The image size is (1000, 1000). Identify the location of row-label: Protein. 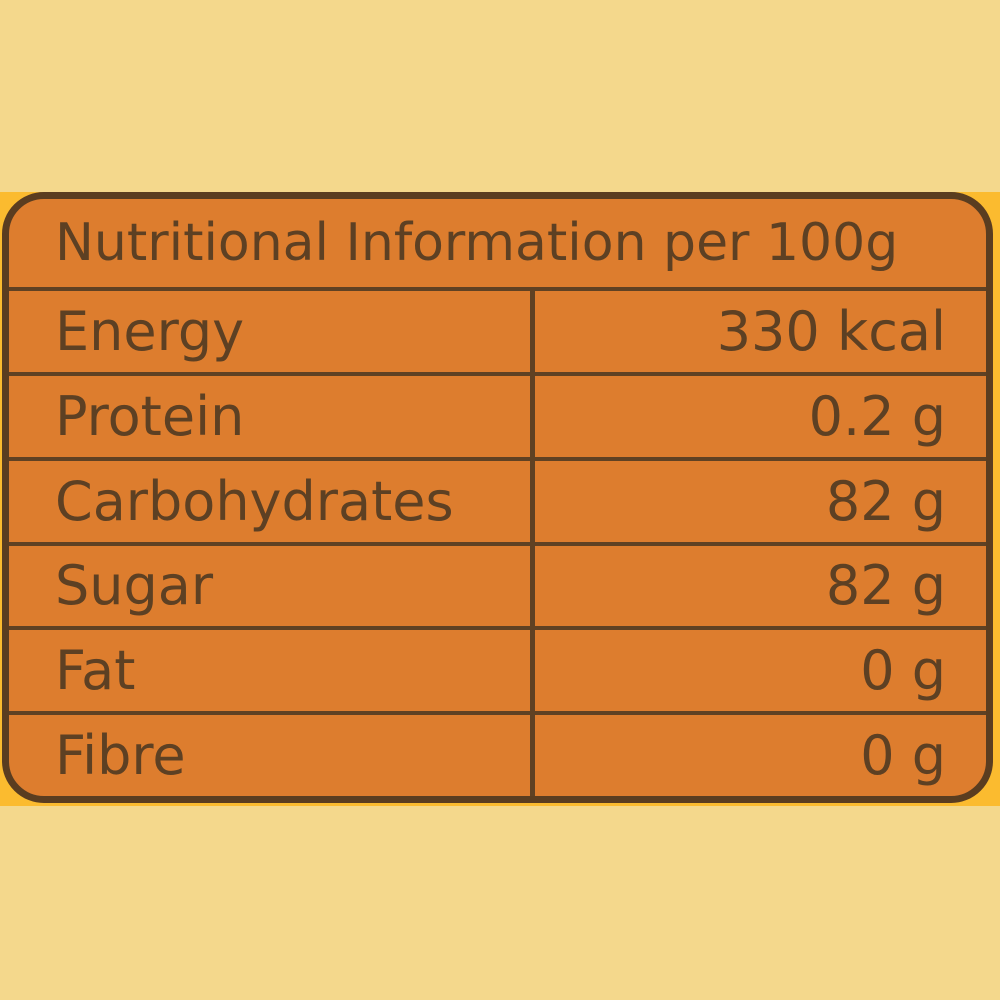
(150, 416).